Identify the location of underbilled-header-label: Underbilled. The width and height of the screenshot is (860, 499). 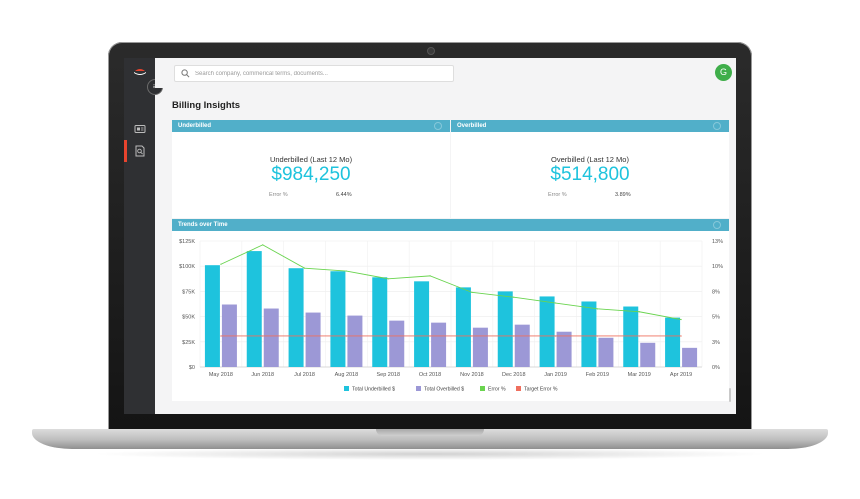
(195, 126).